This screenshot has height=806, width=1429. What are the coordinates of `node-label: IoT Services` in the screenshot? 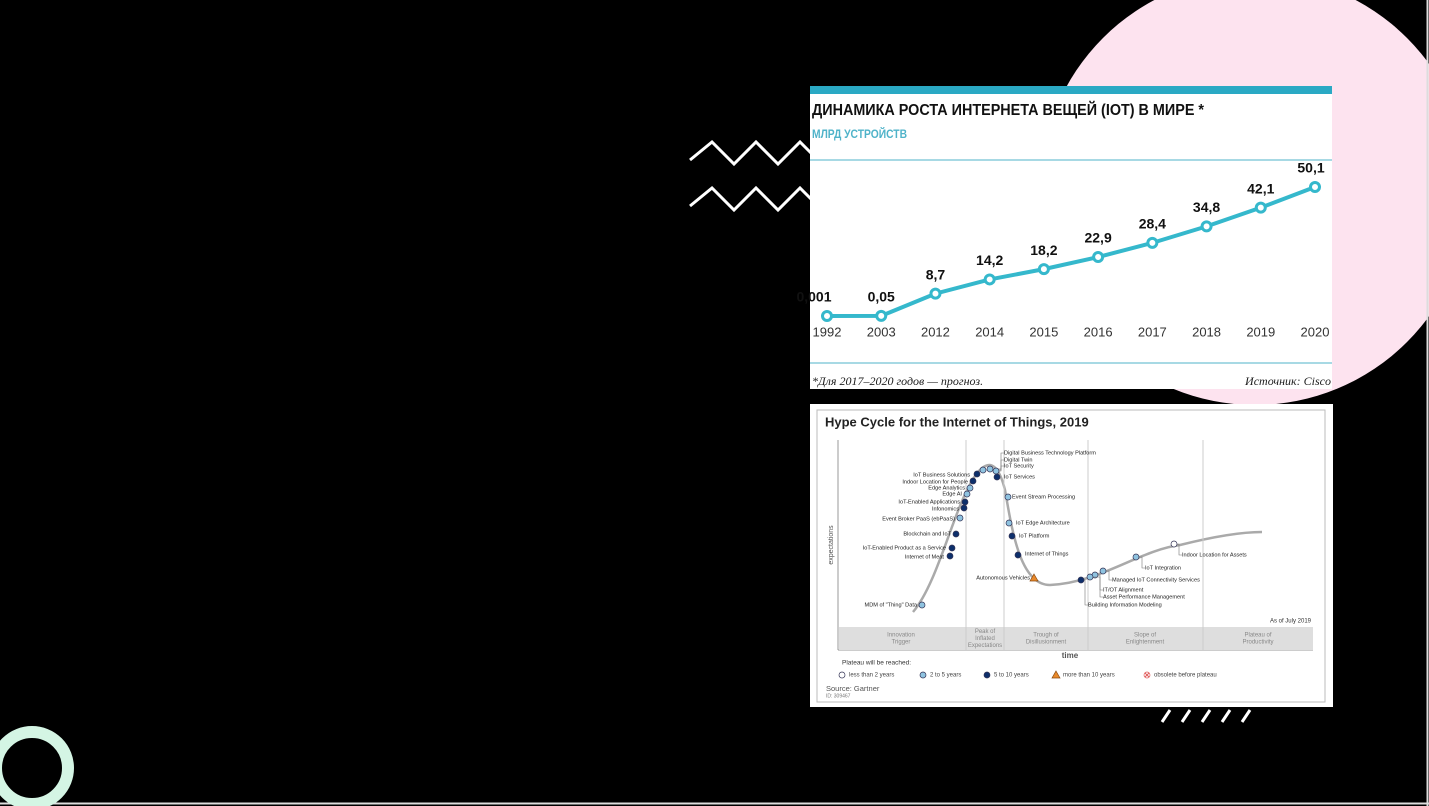 It's located at (1019, 477).